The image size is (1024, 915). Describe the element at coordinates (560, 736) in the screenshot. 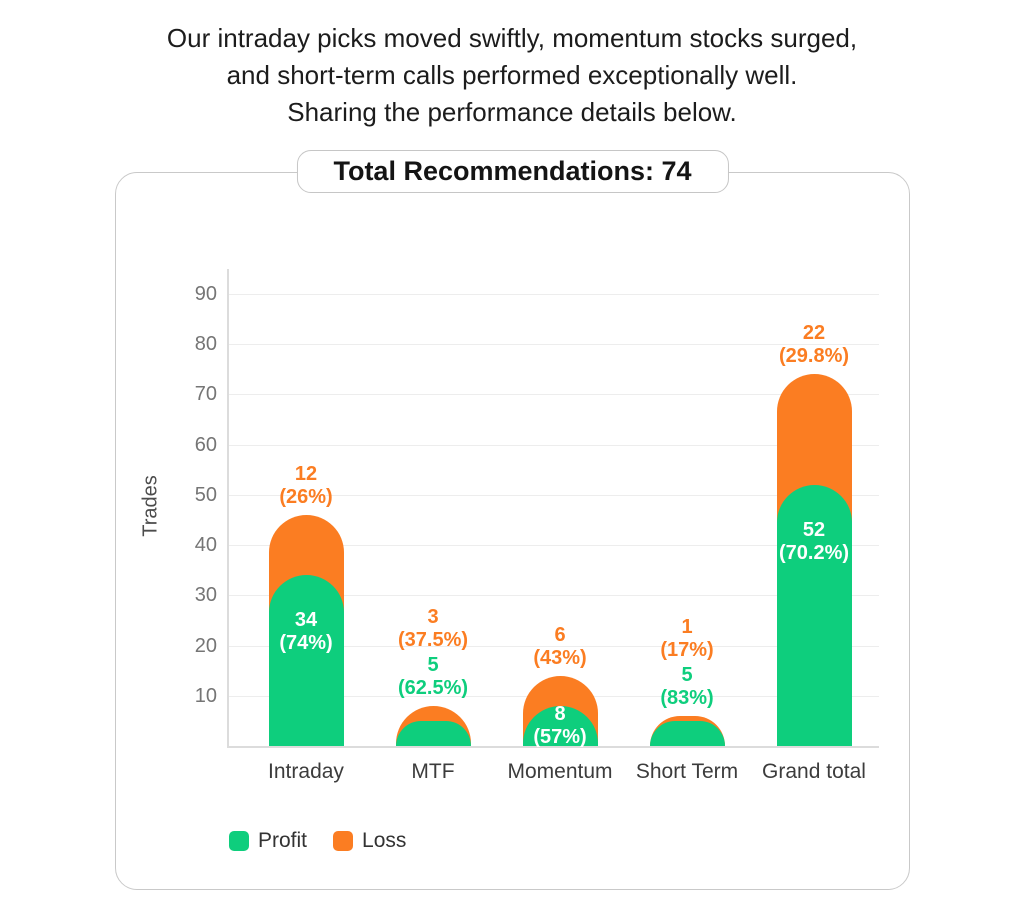

I see `profit-label-percent: (57%)` at that location.